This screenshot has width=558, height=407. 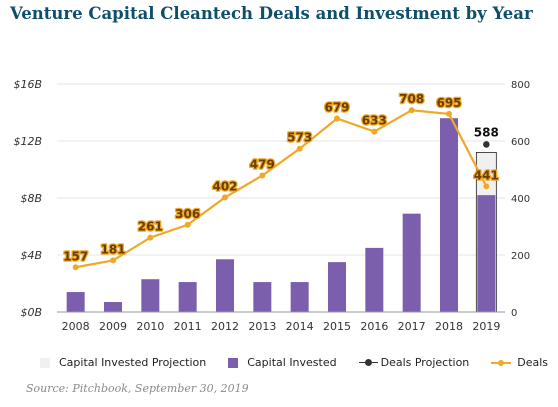 I want to click on x-axis-tick-label: 2018, so click(x=449, y=326).